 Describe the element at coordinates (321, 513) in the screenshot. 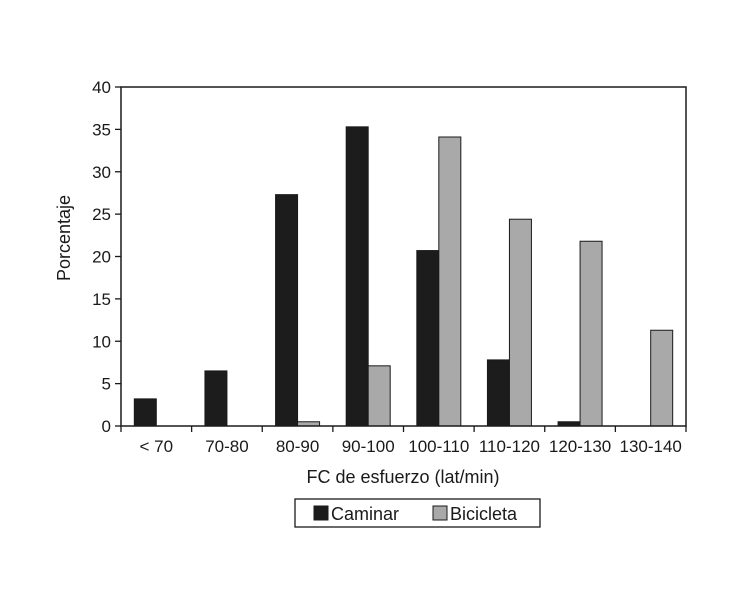

I see `legend-swatch-caminar` at that location.